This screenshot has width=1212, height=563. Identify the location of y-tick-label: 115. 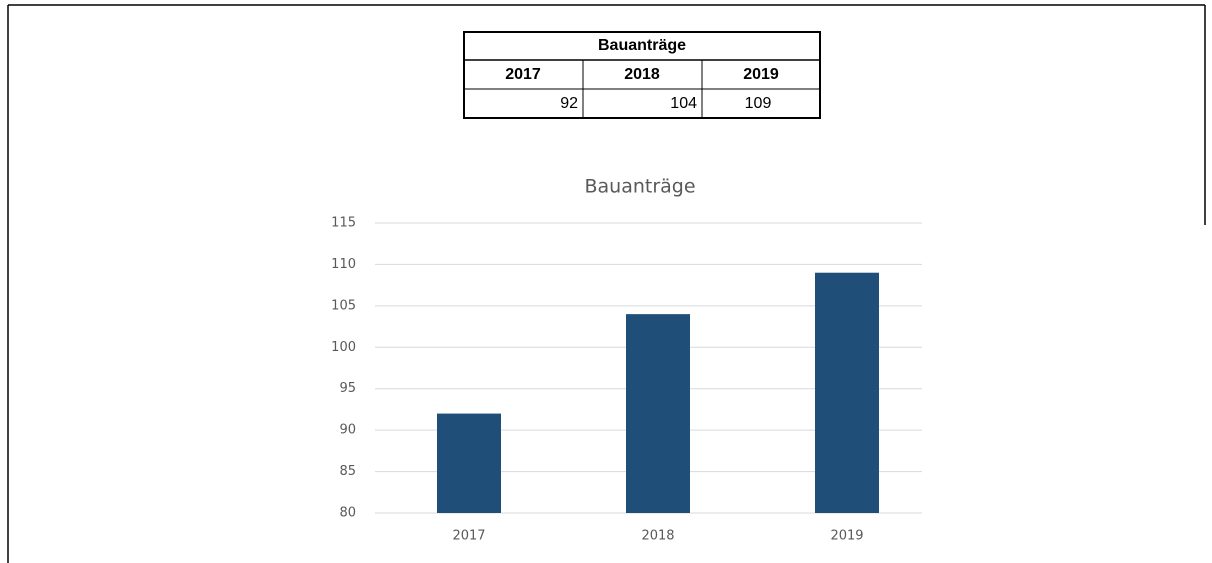
(343, 223).